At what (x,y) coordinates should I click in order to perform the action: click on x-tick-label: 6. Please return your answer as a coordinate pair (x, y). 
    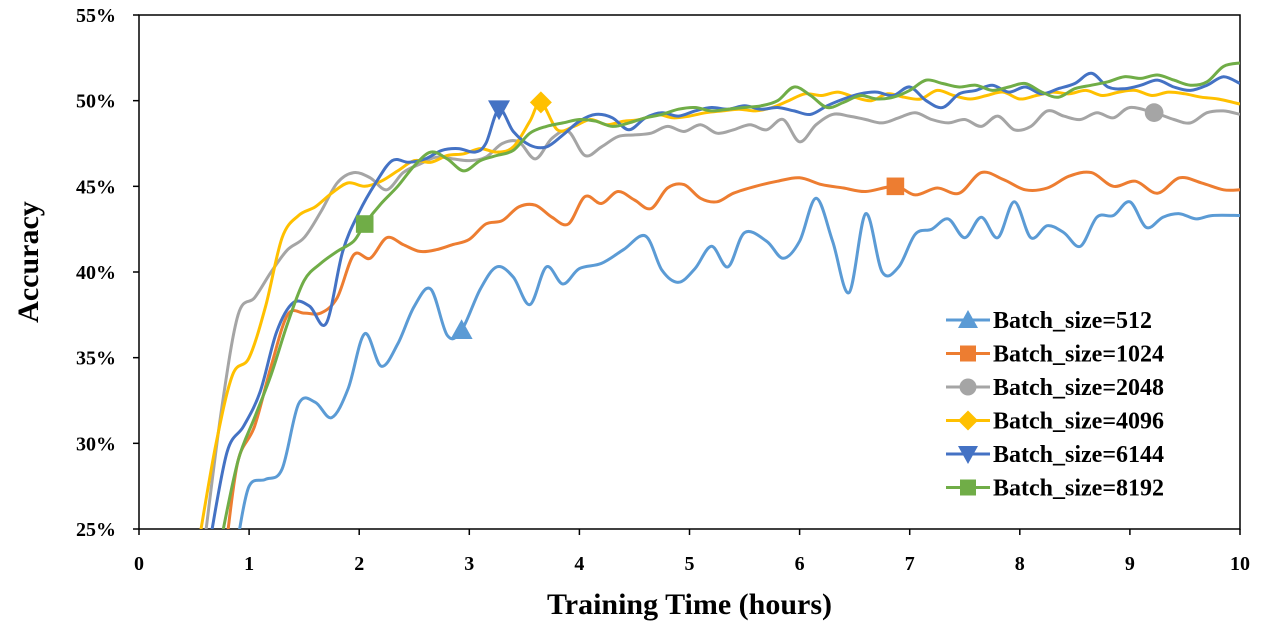
    Looking at the image, I should click on (800, 564).